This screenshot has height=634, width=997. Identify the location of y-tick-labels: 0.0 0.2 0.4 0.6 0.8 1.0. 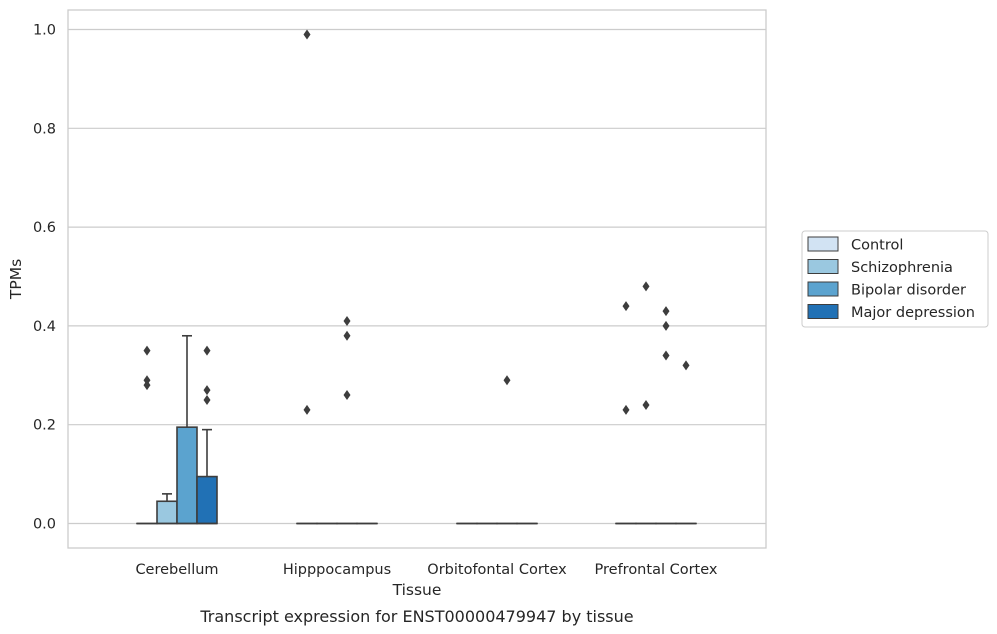
(44, 278).